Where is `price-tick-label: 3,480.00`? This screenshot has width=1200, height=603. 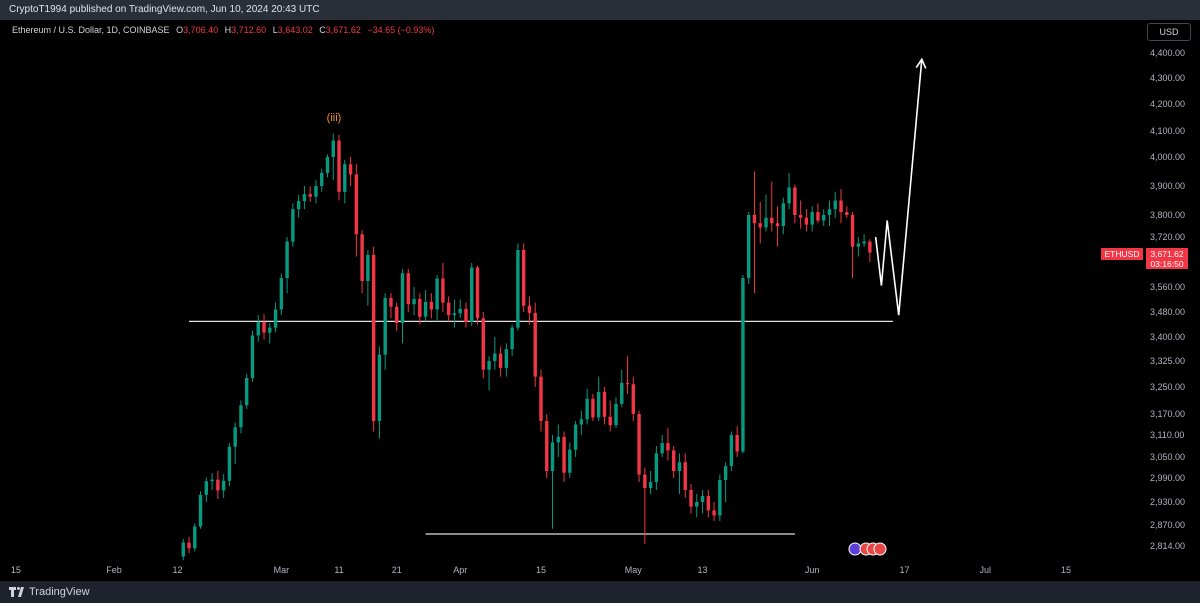 price-tick-label: 3,480.00 is located at coordinates (1167, 312).